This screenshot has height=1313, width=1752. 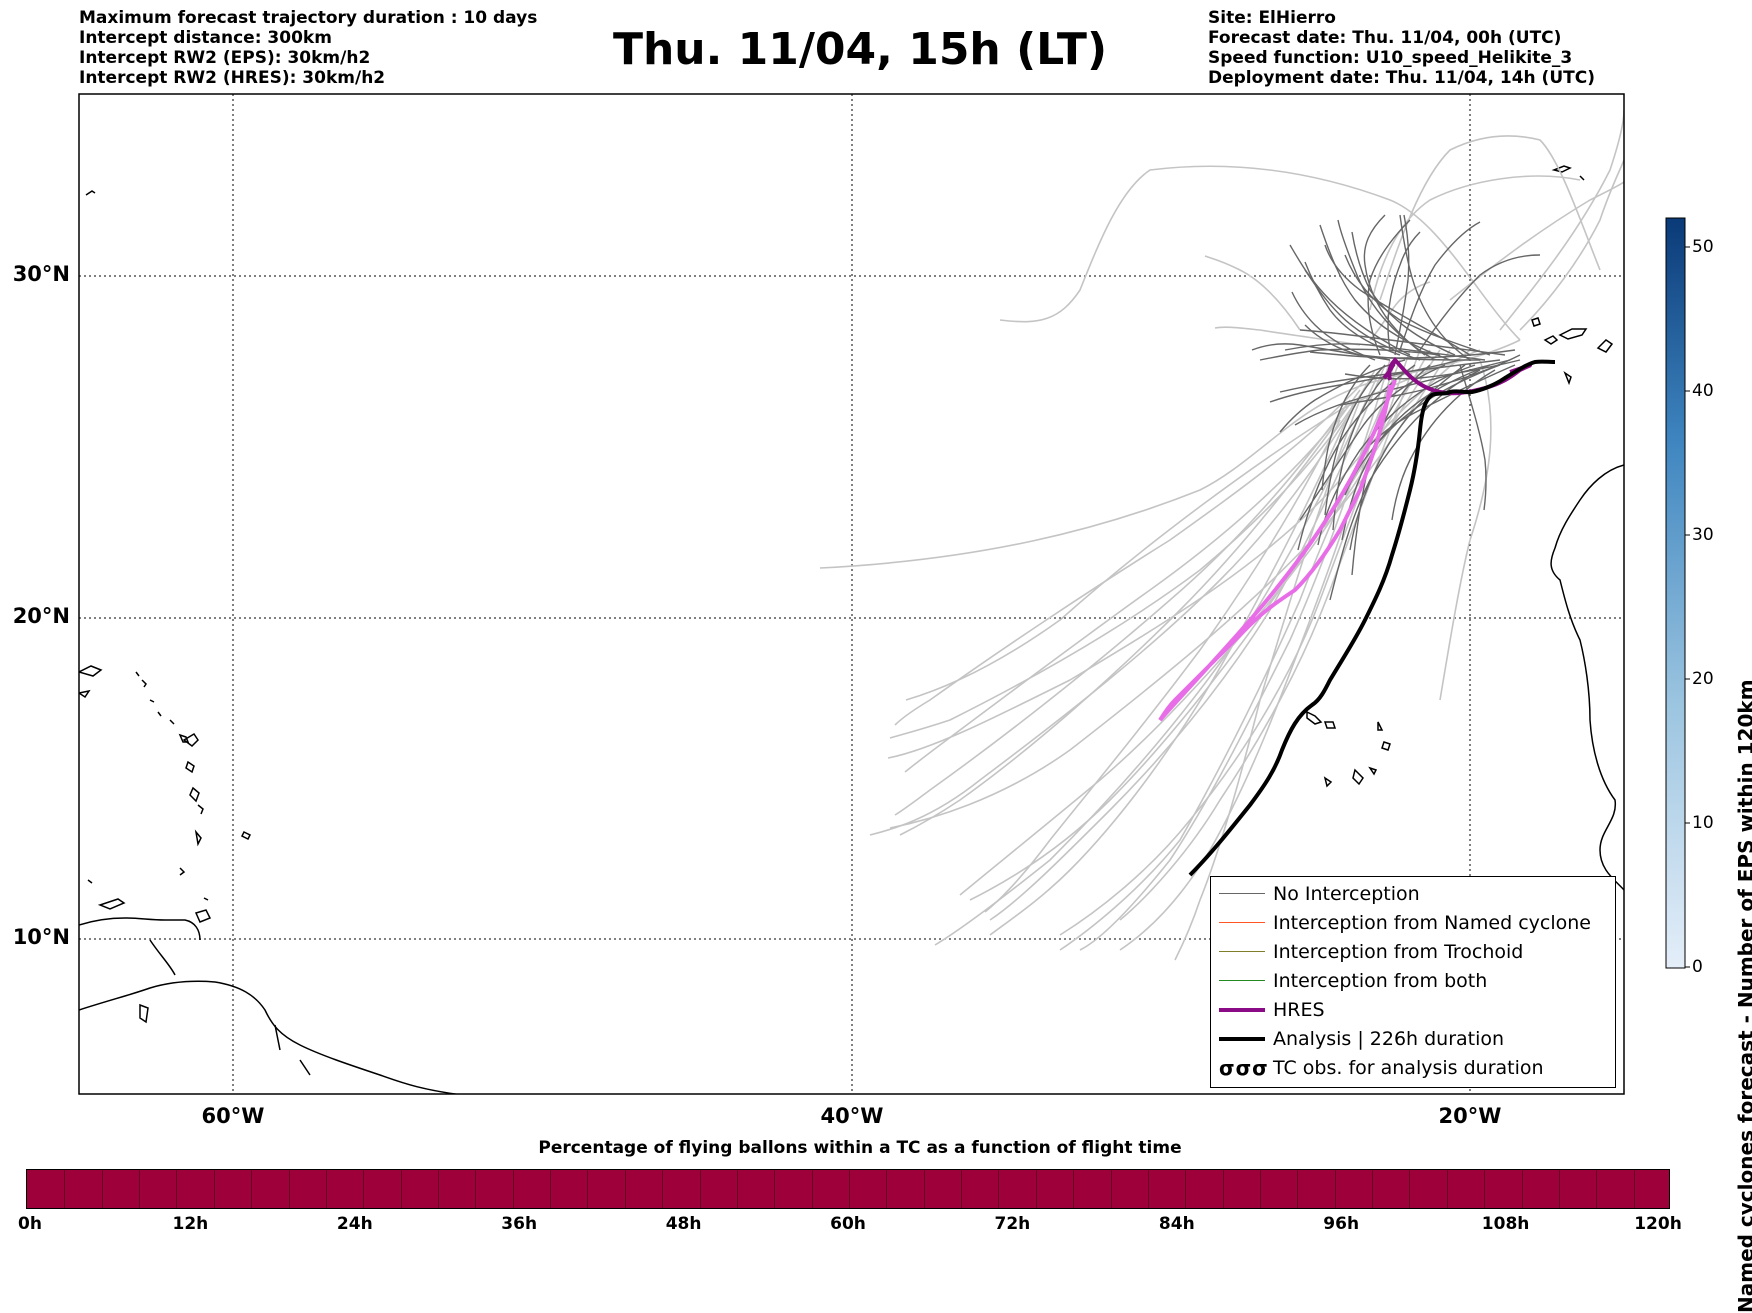 I want to click on analysis-trajectory, so click(x=1372, y=618).